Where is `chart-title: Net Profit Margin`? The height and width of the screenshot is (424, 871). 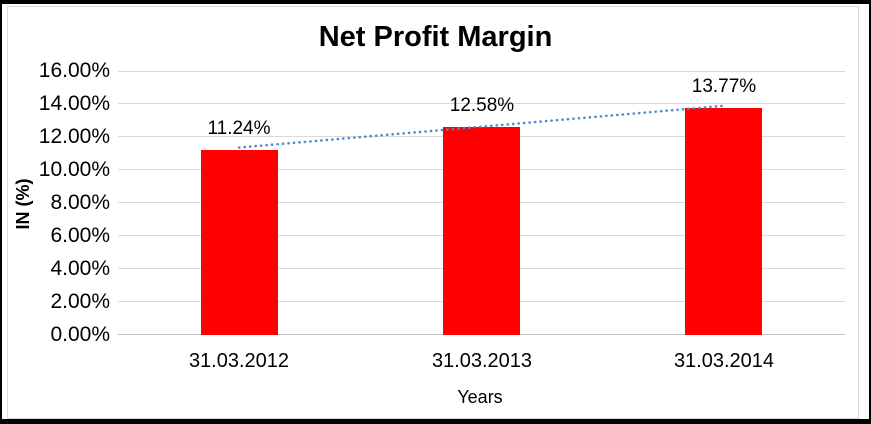
chart-title: Net Profit Margin is located at coordinates (435, 37).